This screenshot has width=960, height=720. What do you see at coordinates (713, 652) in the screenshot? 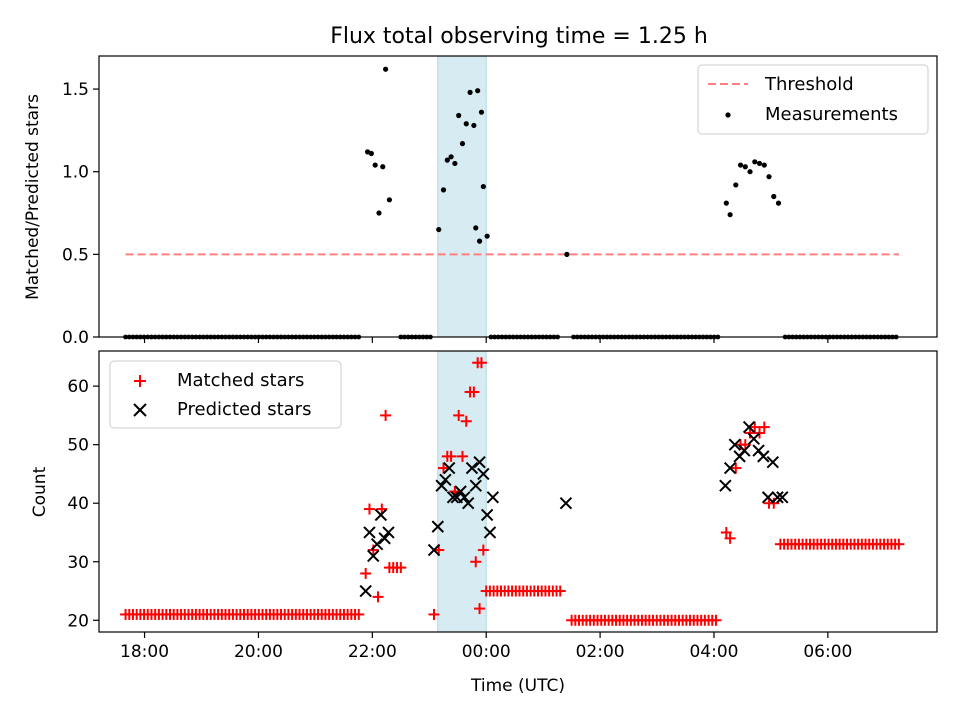
I see `count-xtick-label: 04:00` at bounding box center [713, 652].